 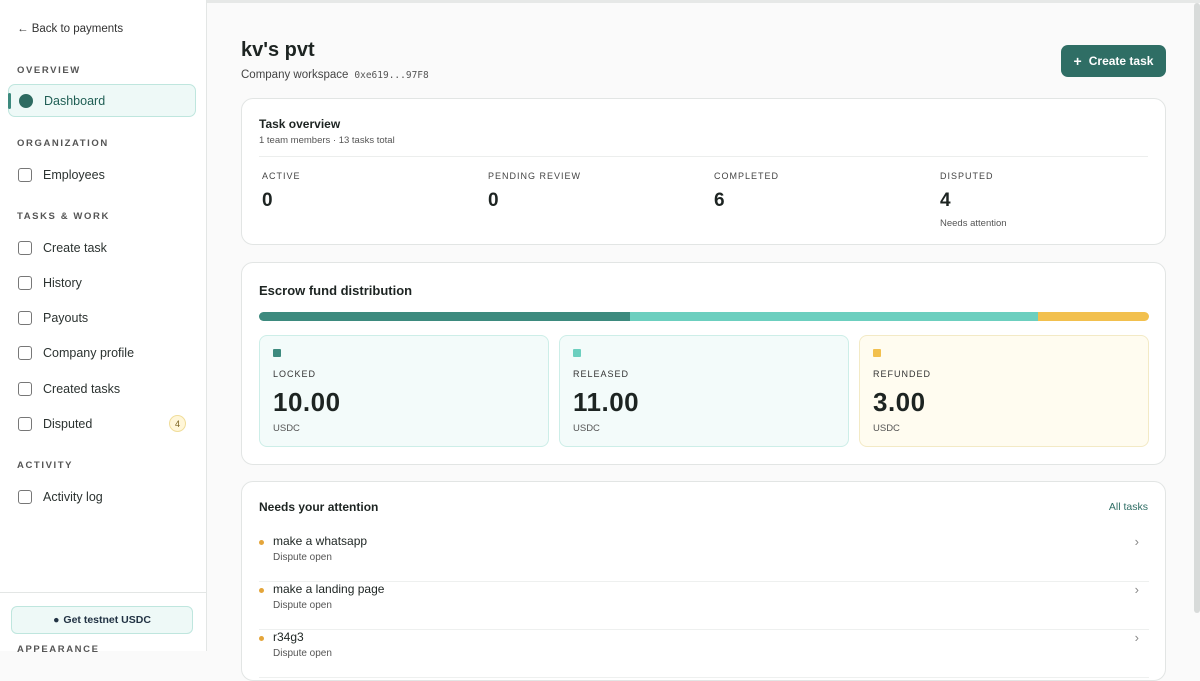 What do you see at coordinates (391, 75) in the screenshot?
I see `wallet-address: 0xe619...97F8` at bounding box center [391, 75].